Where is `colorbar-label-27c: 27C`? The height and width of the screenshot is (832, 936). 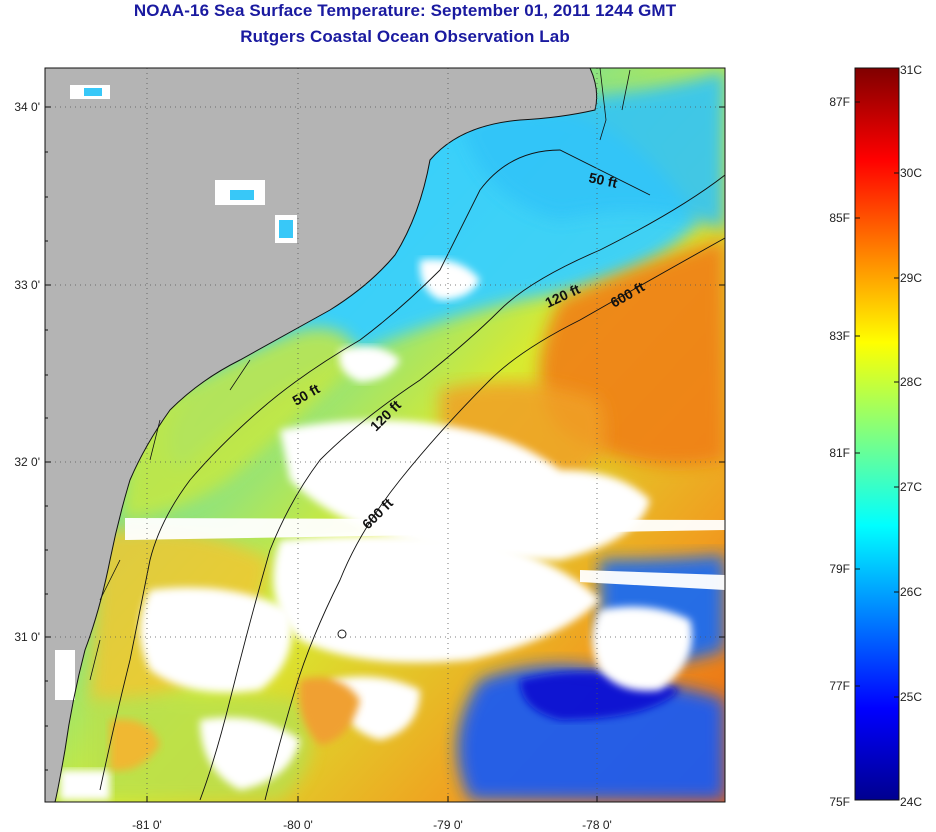
colorbar-label-27c: 27C is located at coordinates (911, 487).